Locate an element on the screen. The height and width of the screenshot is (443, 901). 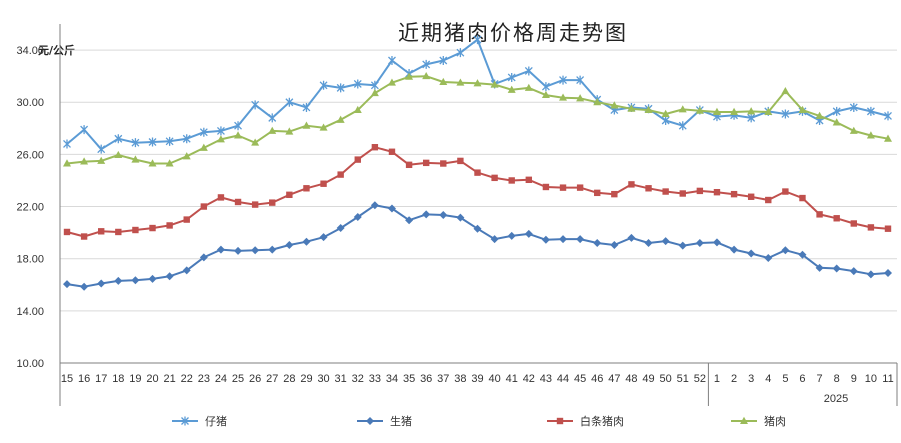
x-tick-label: 9 is located at coordinates (854, 379).